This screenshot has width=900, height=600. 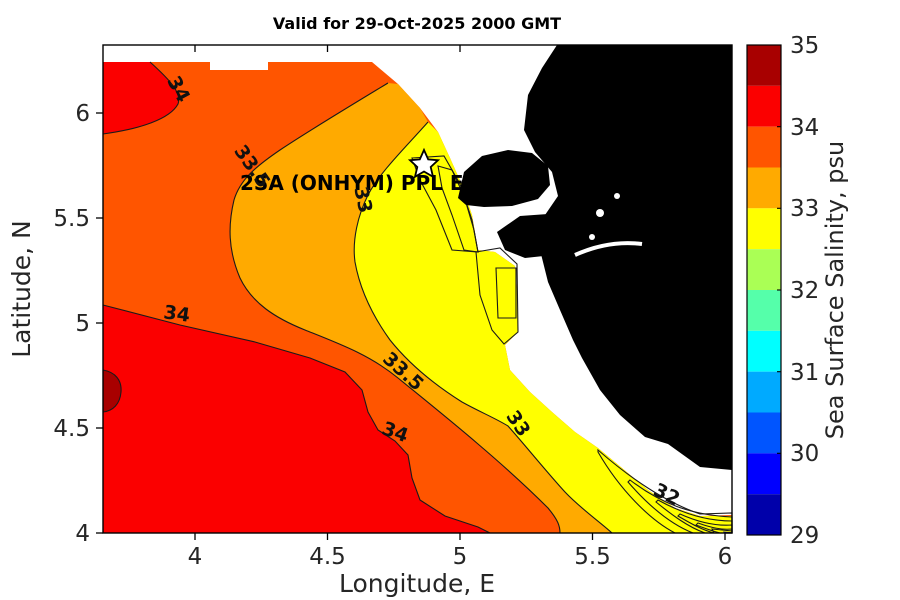 I want to click on y-tick: 6, so click(x=82, y=114).